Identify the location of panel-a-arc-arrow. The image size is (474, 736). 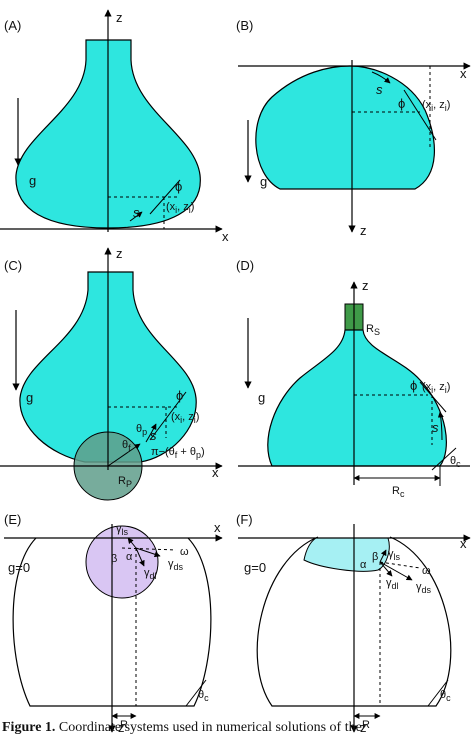
(136, 216).